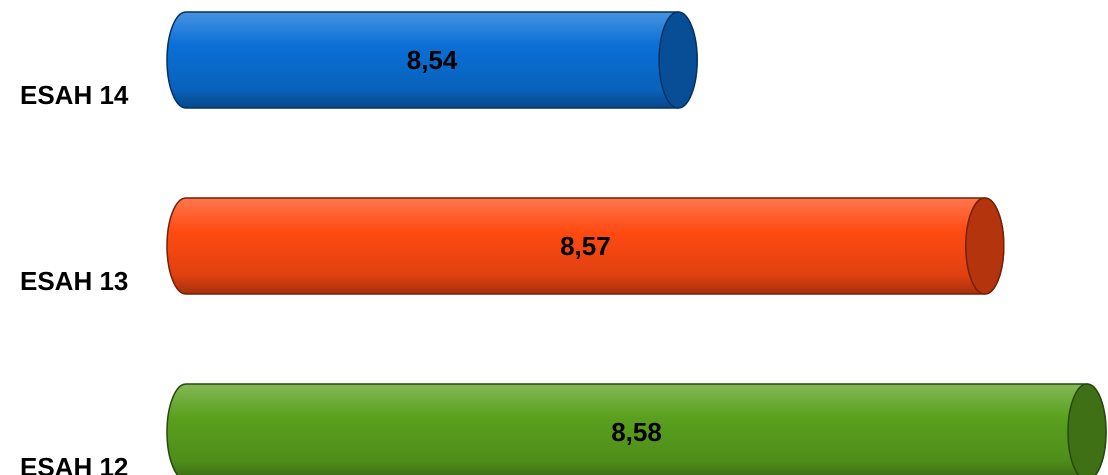 The width and height of the screenshot is (1108, 475). I want to click on category-label: ESAH 13, so click(74, 281).